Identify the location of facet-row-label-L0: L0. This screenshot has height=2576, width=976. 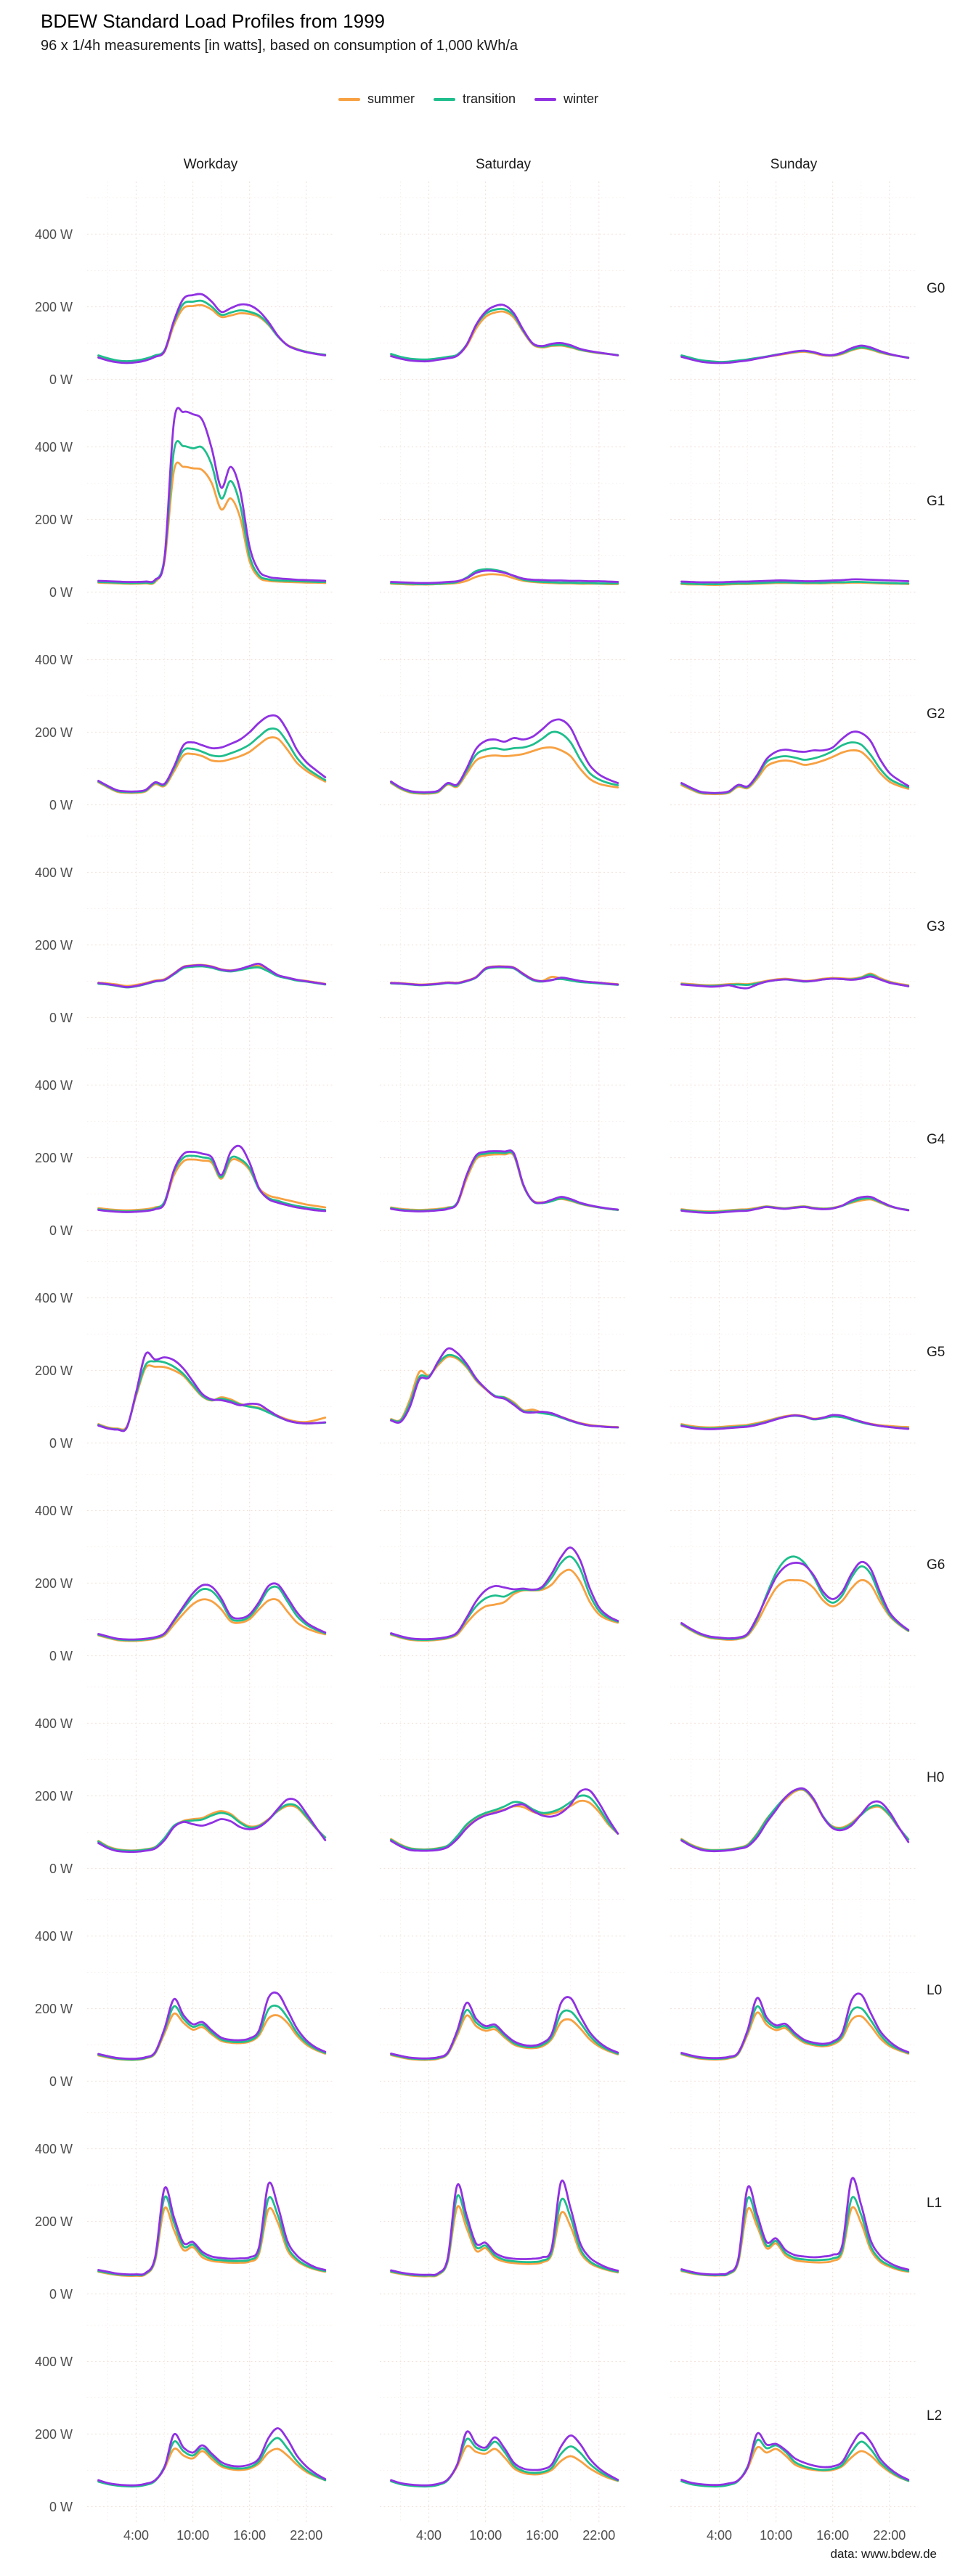
(935, 1990).